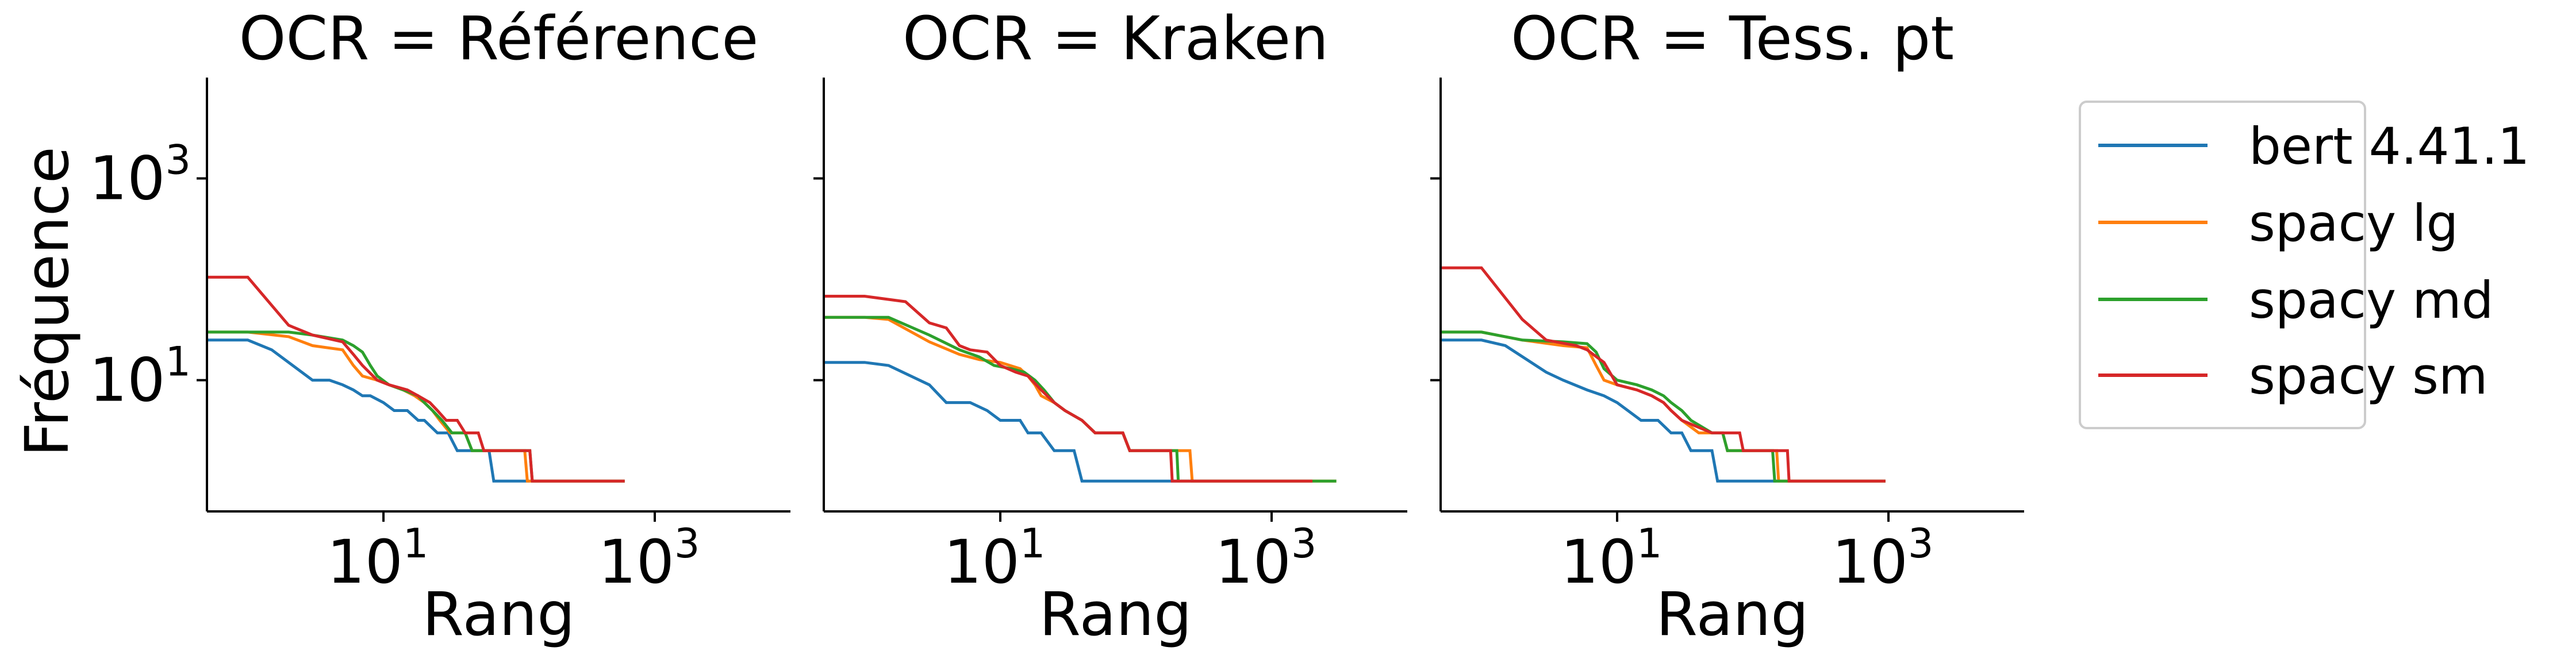 The image size is (2576, 670). What do you see at coordinates (2153, 300) in the screenshot?
I see `legend-swatch-spacy-md` at bounding box center [2153, 300].